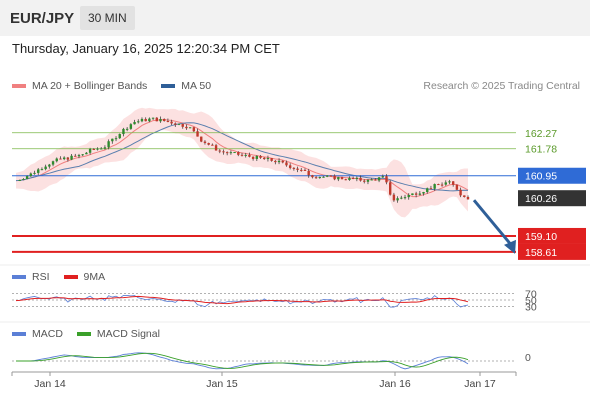  What do you see at coordinates (541, 253) in the screenshot?
I see `level-label-5: 158.61` at bounding box center [541, 253].